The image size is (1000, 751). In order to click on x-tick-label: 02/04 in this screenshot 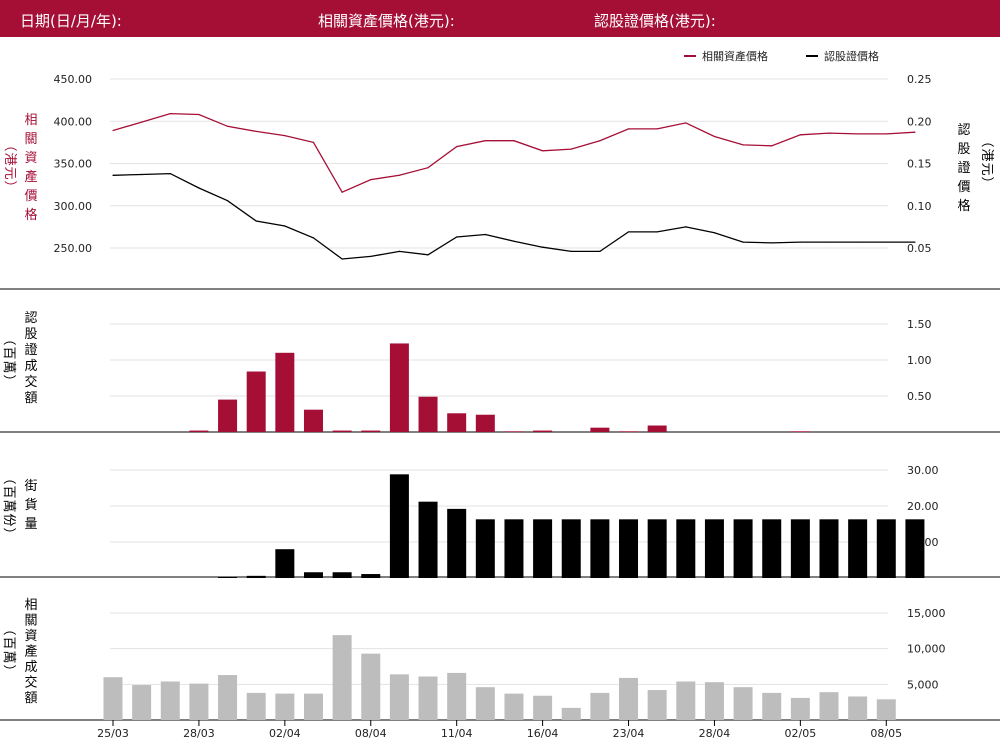, I will do `click(285, 733)`.